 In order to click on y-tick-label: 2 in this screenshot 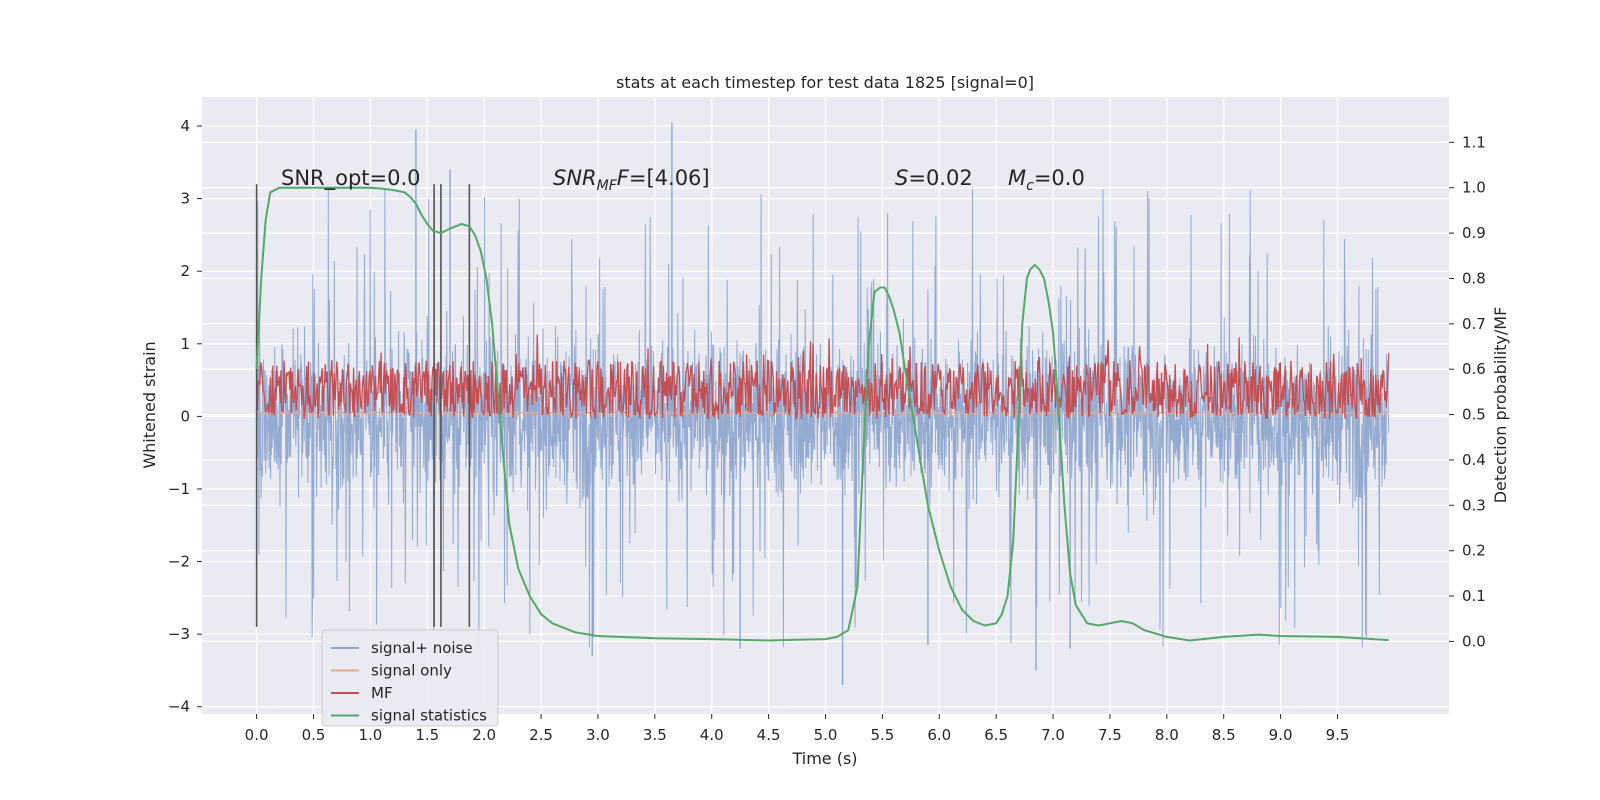, I will do `click(185, 271)`.